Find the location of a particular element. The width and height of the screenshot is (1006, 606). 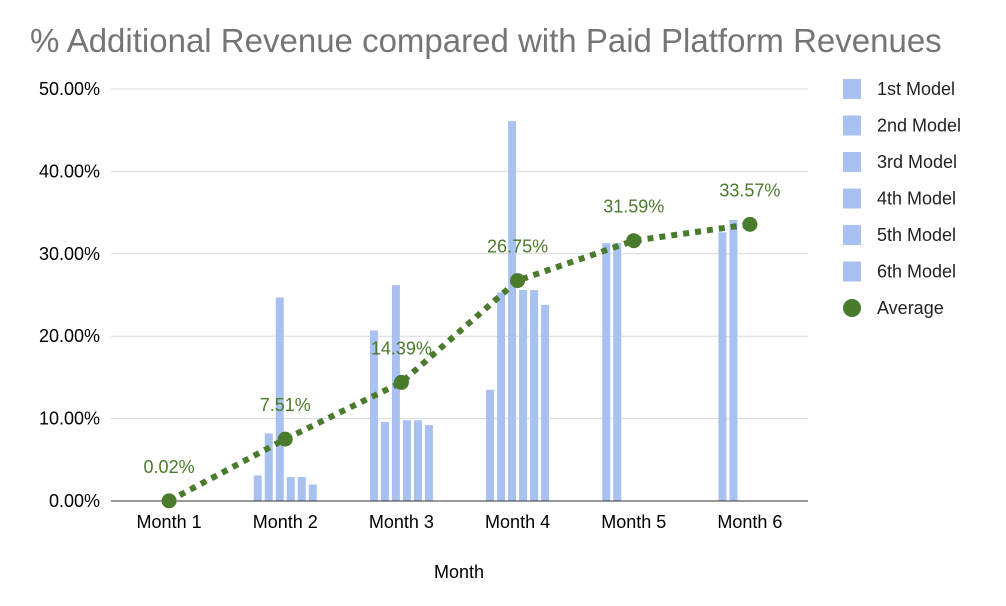

average-data-label: 31.59% is located at coordinates (633, 207).